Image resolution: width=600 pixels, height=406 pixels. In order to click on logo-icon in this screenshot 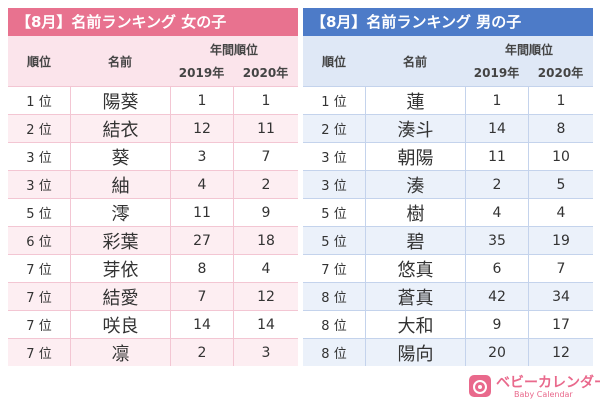, I will do `click(480, 386)`.